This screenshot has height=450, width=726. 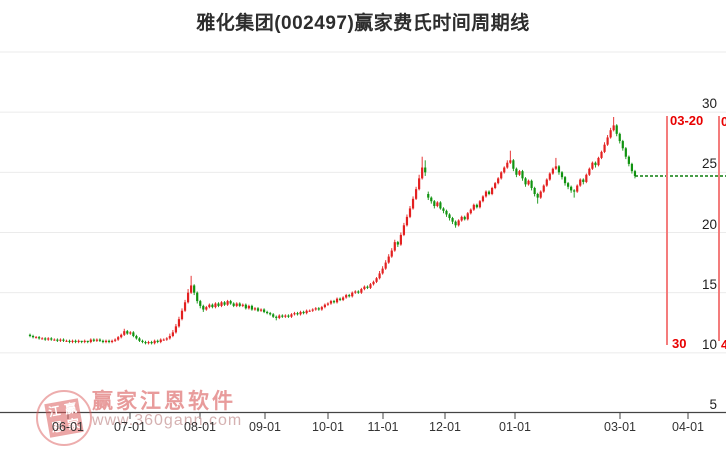 I want to click on y-axis-label: 30, so click(x=709, y=104).